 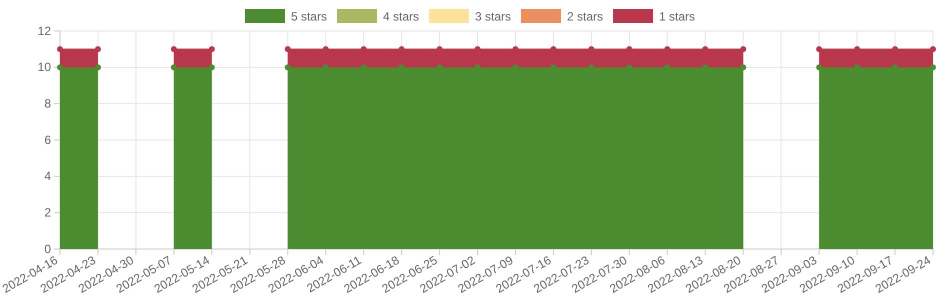 What do you see at coordinates (48, 213) in the screenshot?
I see `y-tick-label: 2` at bounding box center [48, 213].